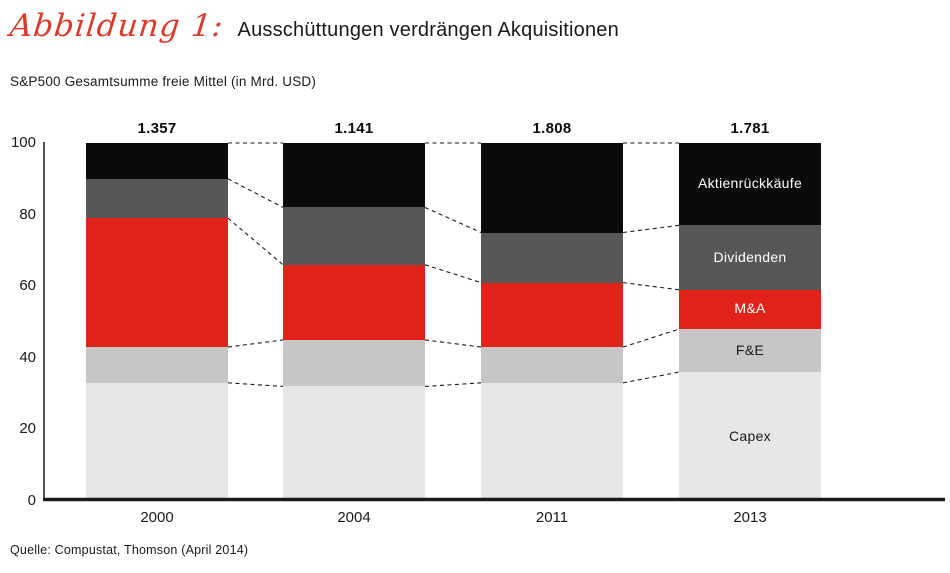 The width and height of the screenshot is (950, 573). Describe the element at coordinates (354, 128) in the screenshot. I see `bar-total-label: 1.141` at that location.